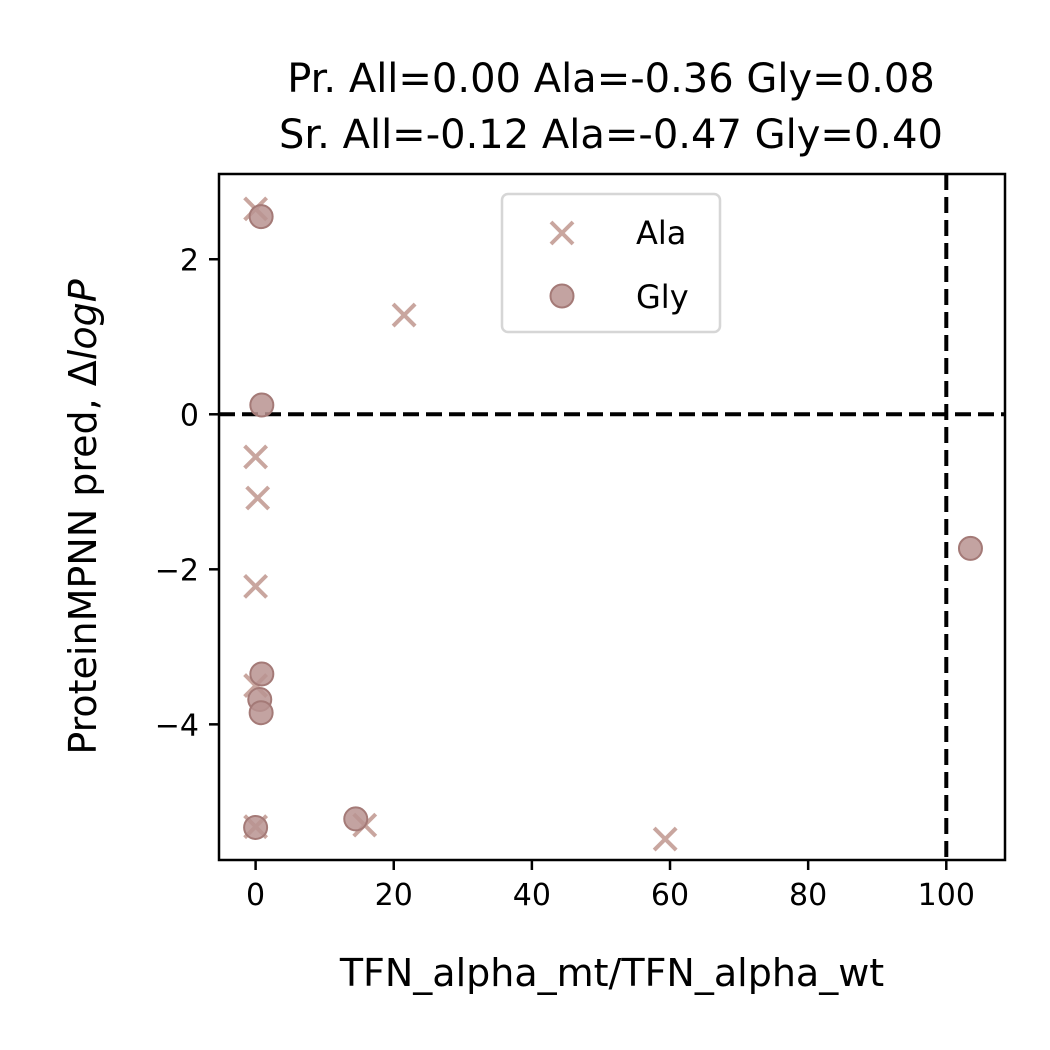 Image resolution: width=1050 pixels, height=1050 pixels. Describe the element at coordinates (562, 233) in the screenshot. I see `legend-marker-ala` at that location.